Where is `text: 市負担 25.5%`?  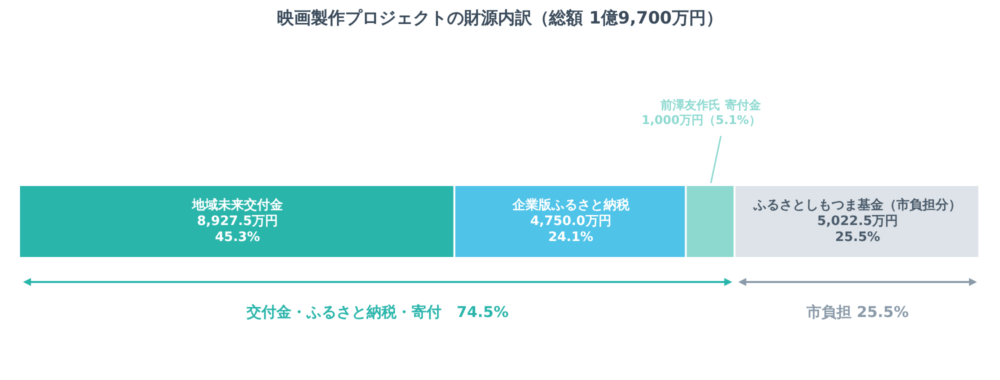 text: 市負担 25.5% is located at coordinates (857, 311).